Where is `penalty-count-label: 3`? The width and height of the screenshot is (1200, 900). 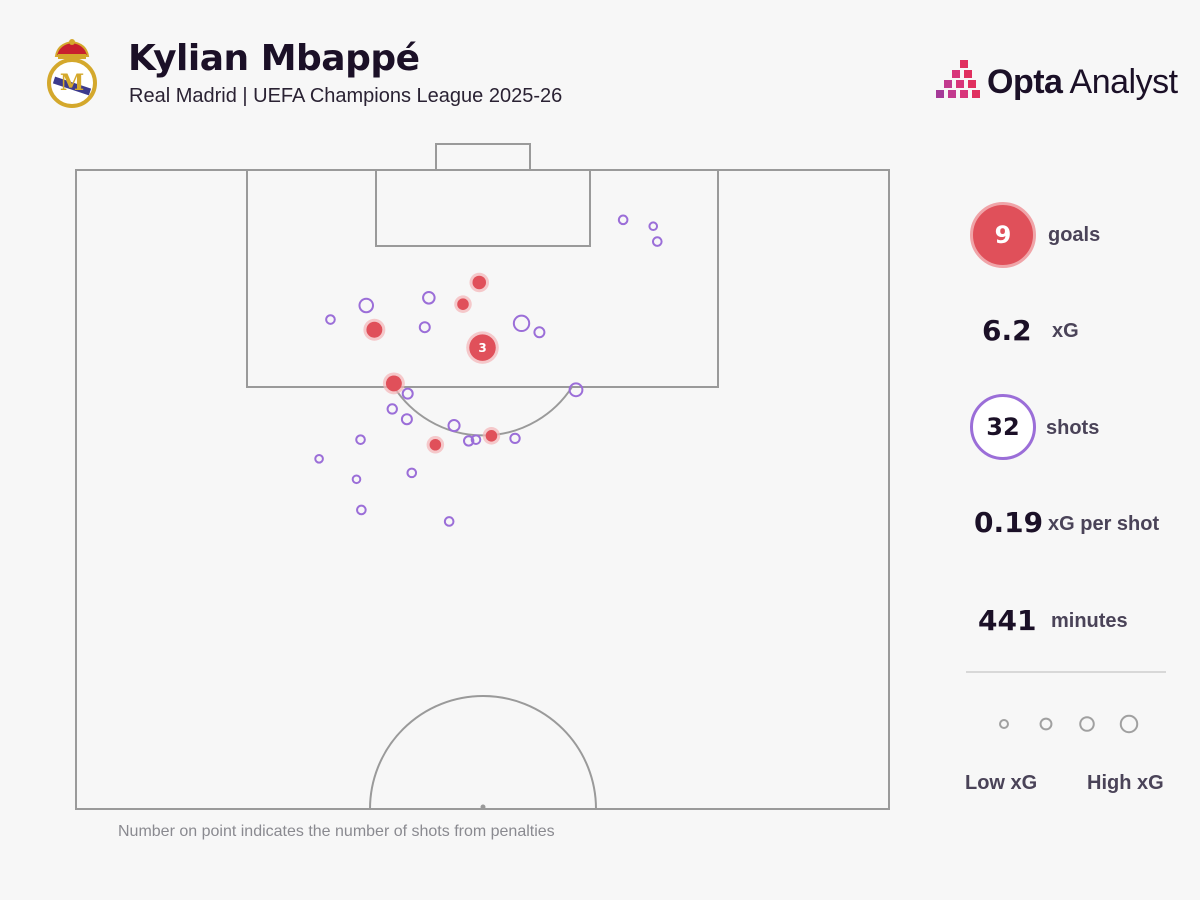
penalty-count-label: 3 is located at coordinates (482, 348).